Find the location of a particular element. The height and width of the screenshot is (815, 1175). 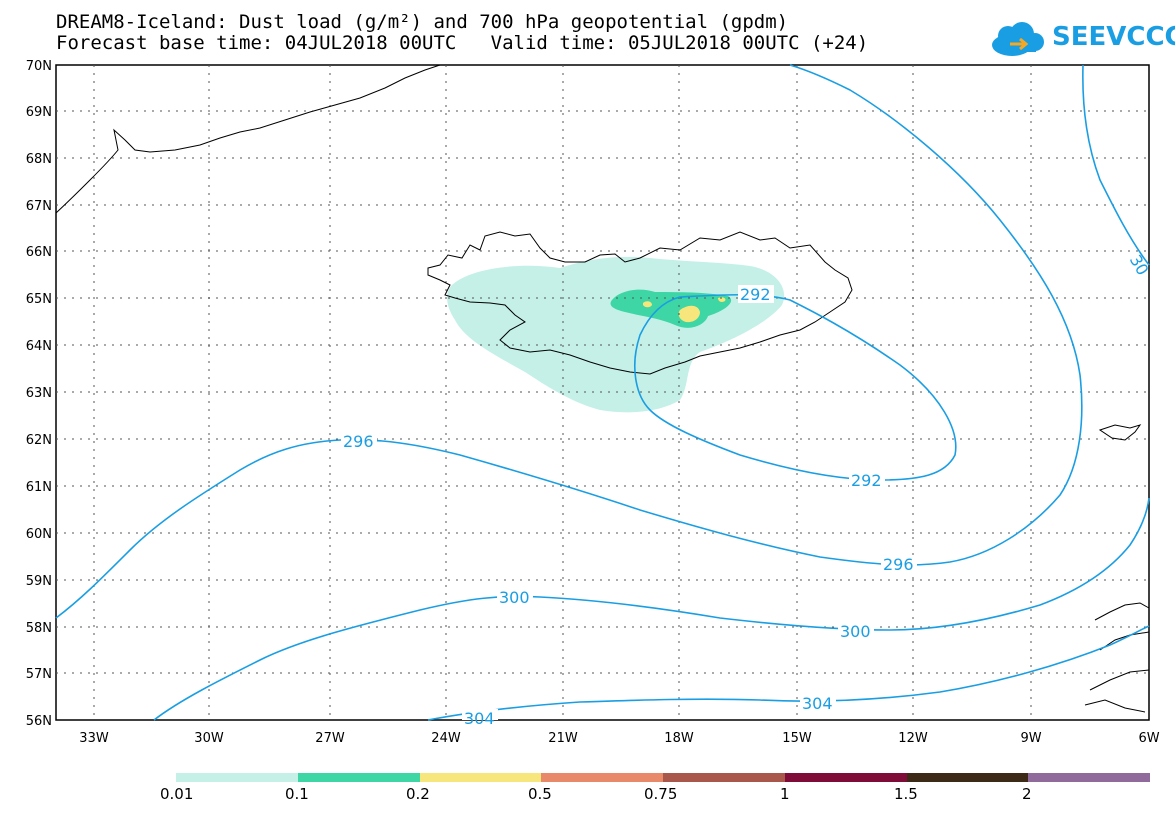

lat-label: 59N is located at coordinates (39, 581).